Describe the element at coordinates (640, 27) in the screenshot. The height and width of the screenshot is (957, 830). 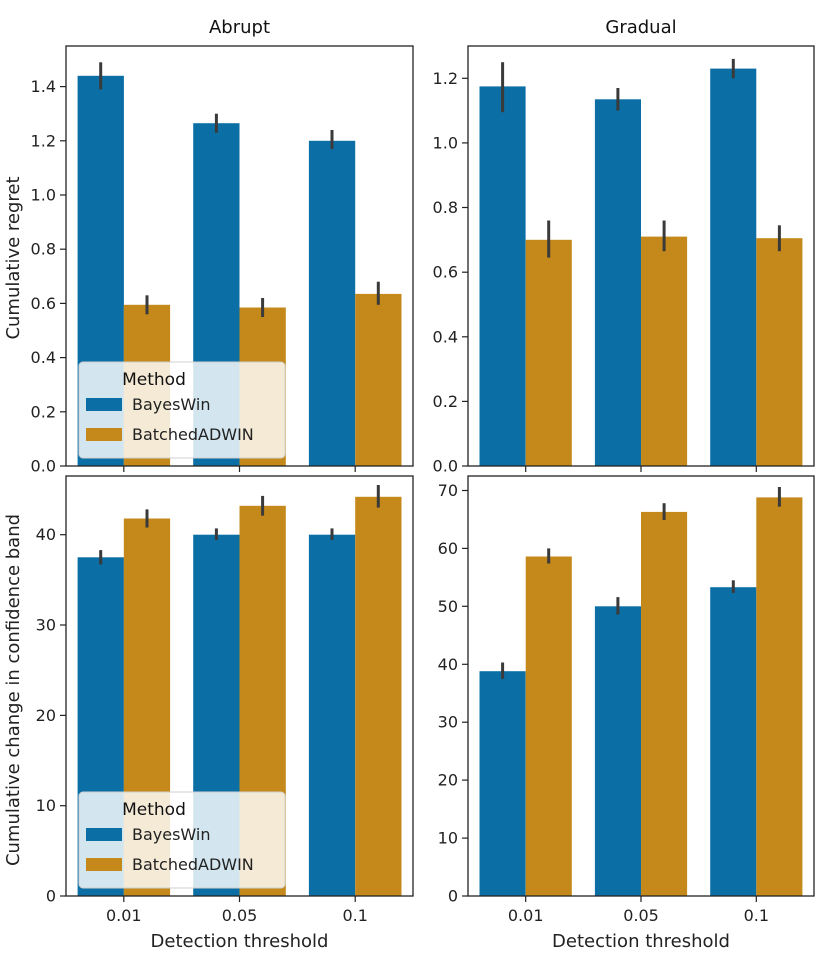
I see `chart-title: Gradual` at that location.